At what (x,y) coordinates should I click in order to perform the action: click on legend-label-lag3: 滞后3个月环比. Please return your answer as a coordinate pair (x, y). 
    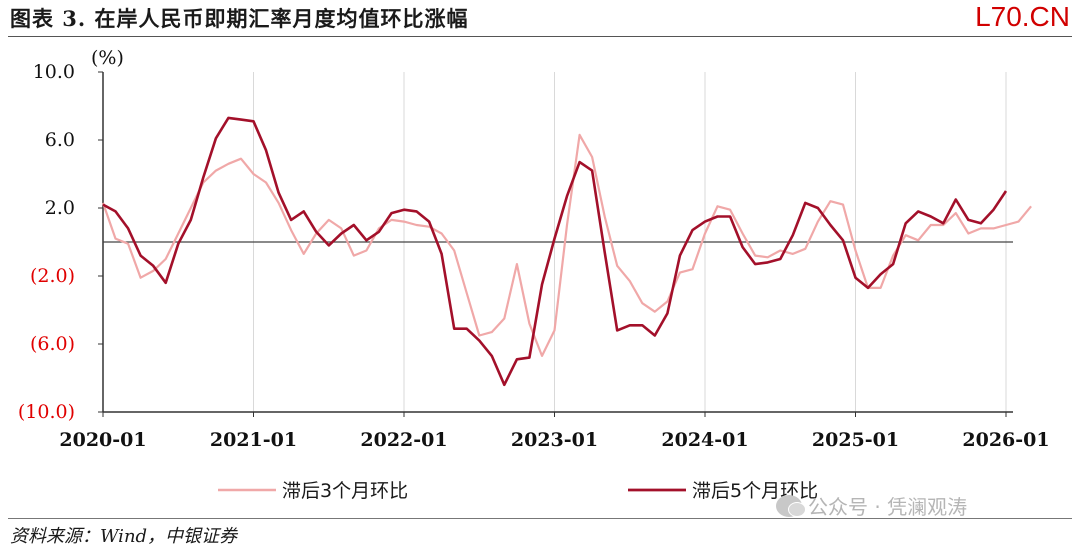
    Looking at the image, I should click on (345, 491).